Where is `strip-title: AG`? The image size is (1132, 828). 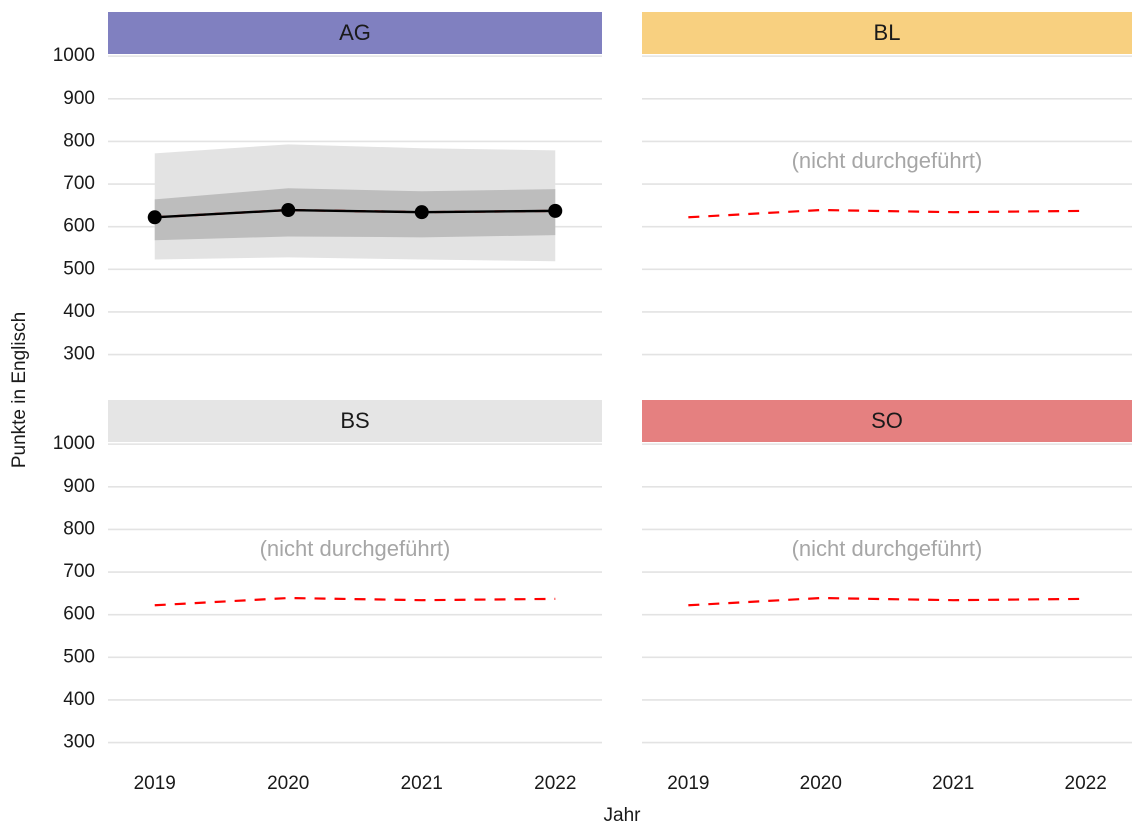 strip-title: AG is located at coordinates (355, 32).